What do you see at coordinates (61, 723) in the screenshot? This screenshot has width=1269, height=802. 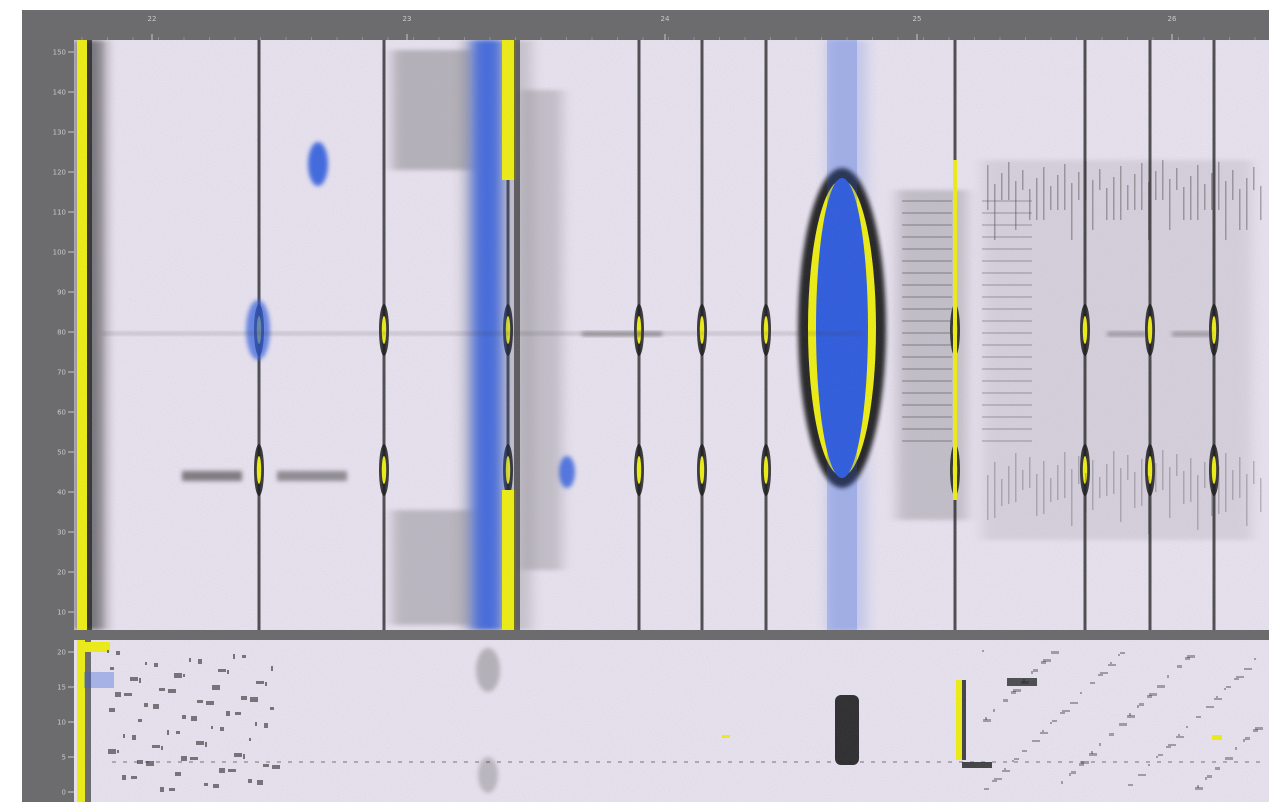 I see `y-tick-label-bottom: 10` at bounding box center [61, 723].